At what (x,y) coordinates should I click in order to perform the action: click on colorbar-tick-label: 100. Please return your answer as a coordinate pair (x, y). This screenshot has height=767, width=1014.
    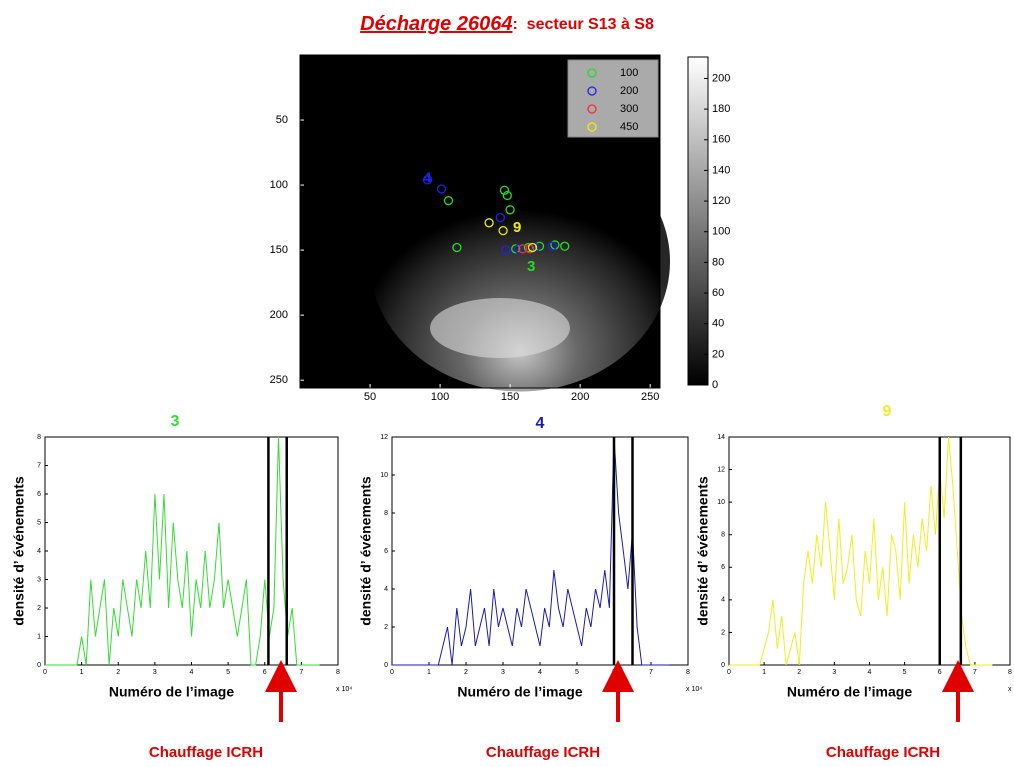
    Looking at the image, I should click on (721, 232).